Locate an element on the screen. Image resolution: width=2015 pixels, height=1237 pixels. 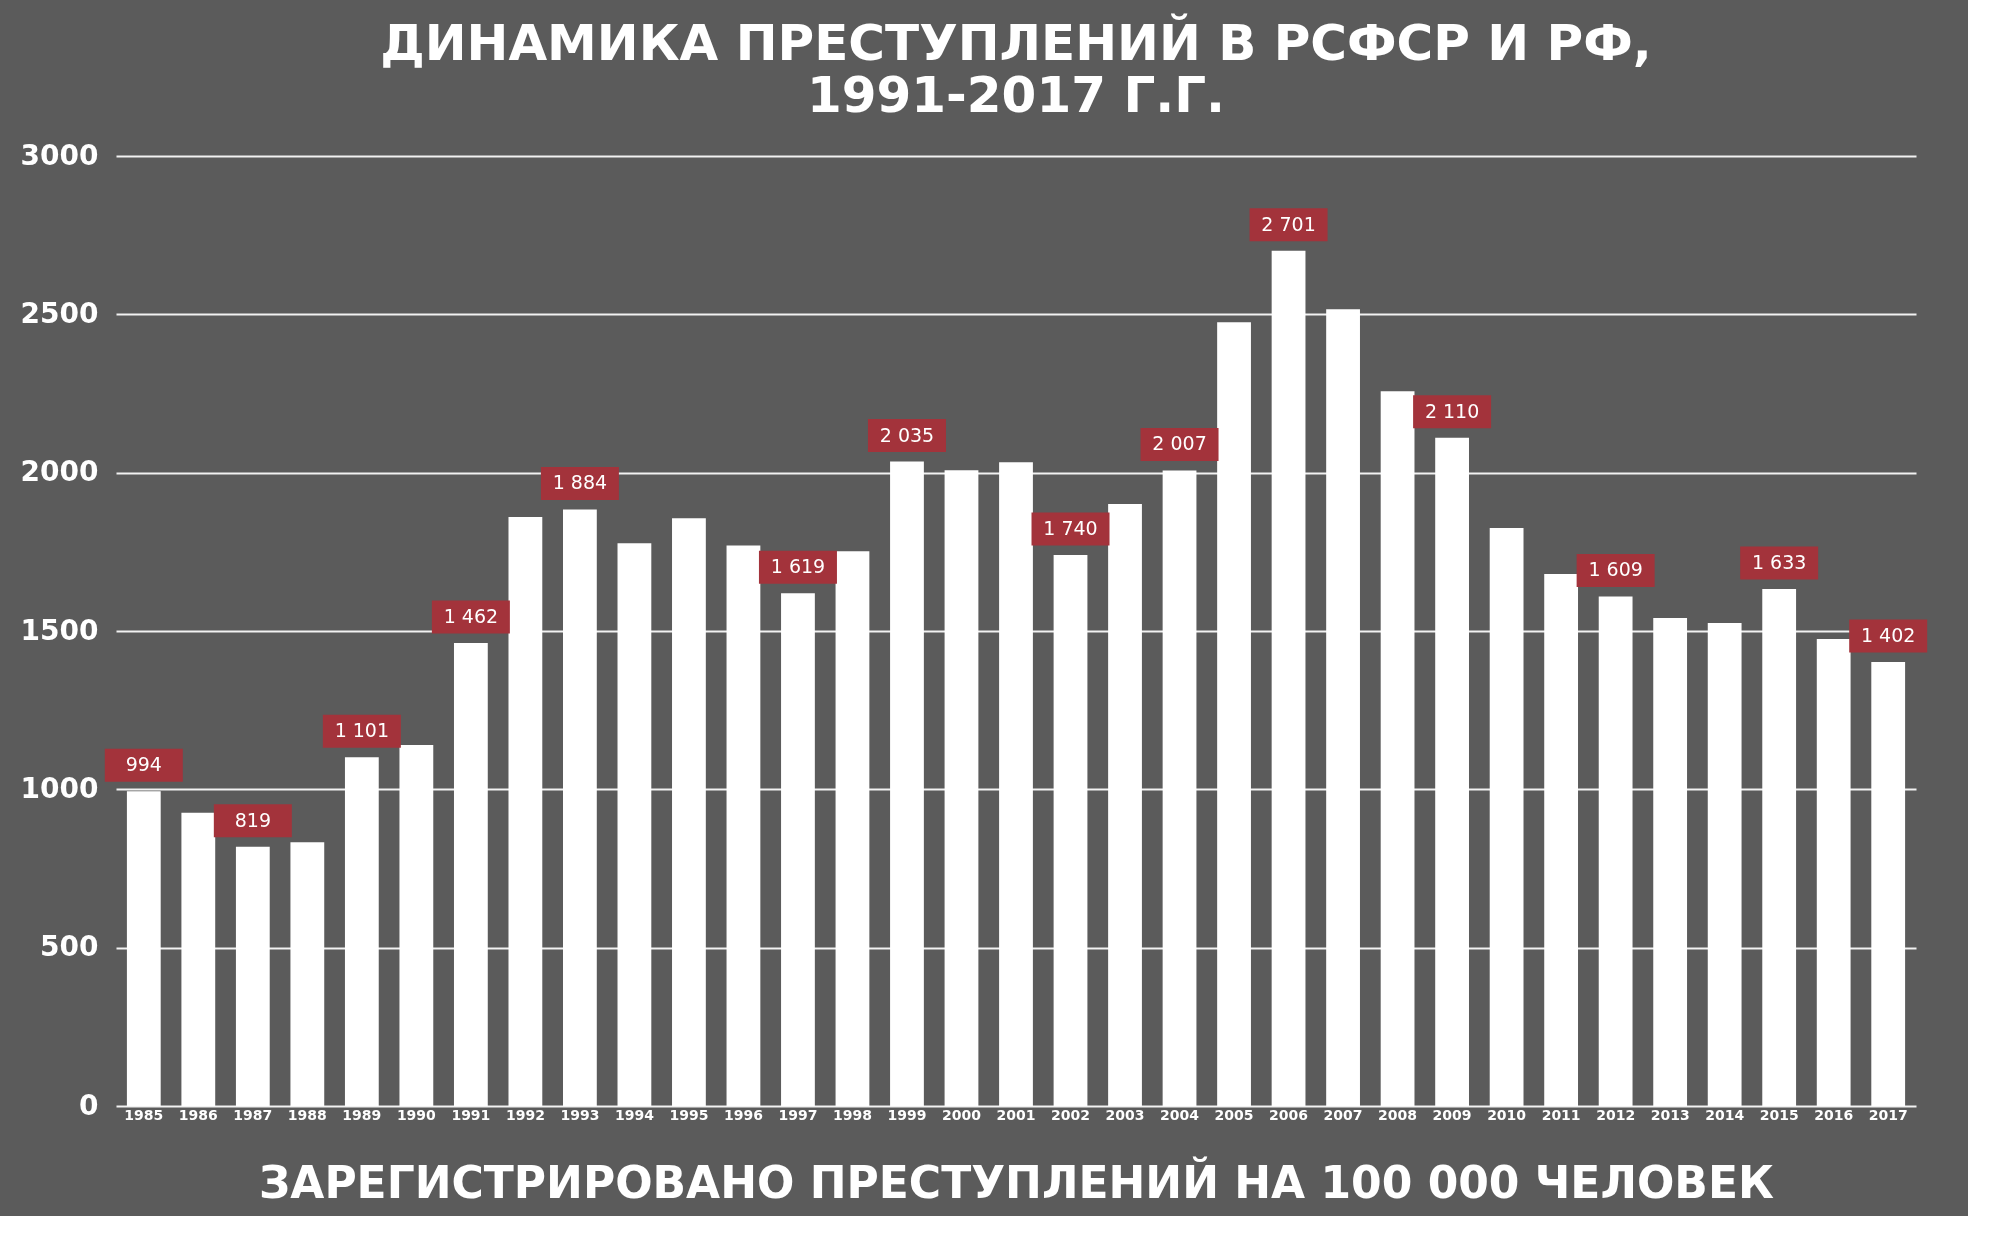
y-tick-label: 3000 is located at coordinates (59, 155).